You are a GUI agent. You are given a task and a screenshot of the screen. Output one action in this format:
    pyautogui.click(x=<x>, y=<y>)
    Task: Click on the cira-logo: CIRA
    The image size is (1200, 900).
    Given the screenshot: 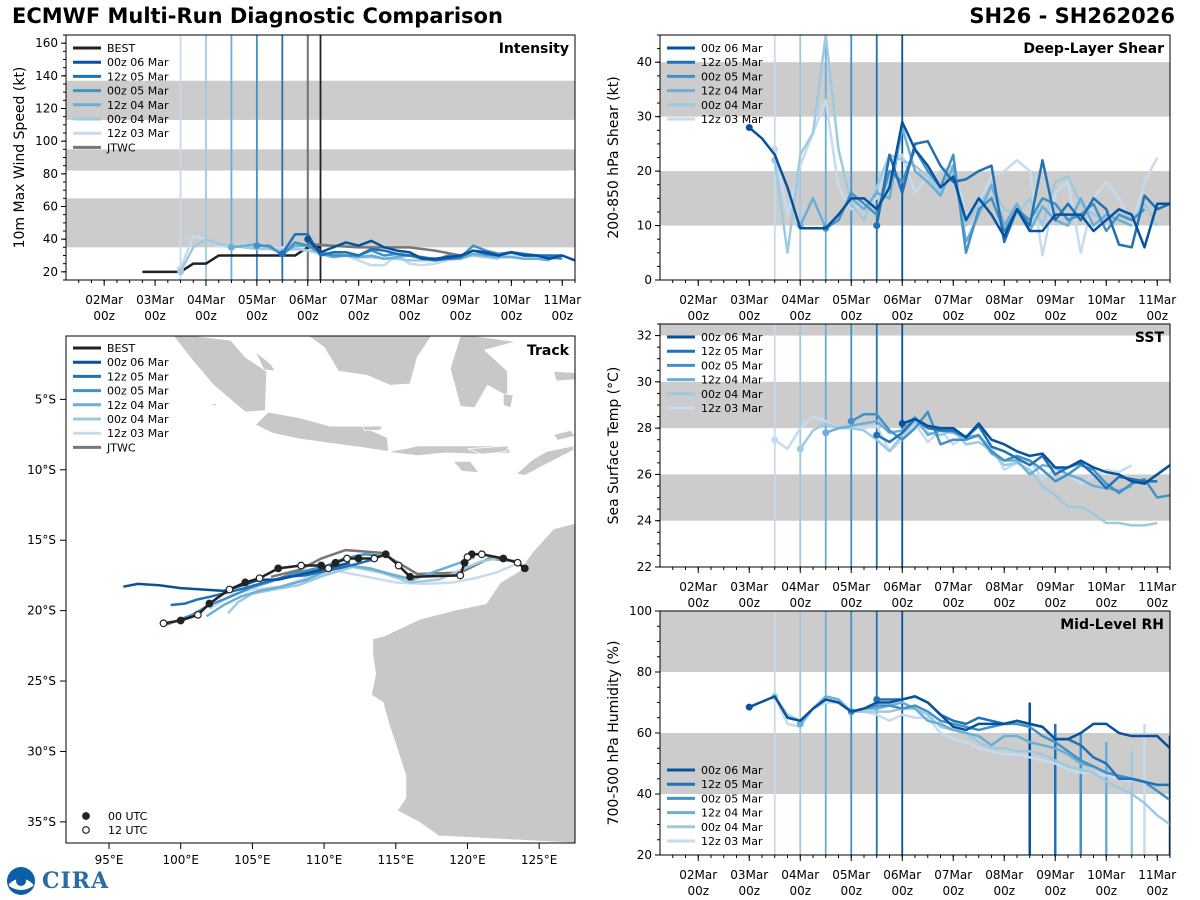 What is the action you would take?
    pyautogui.click(x=57, y=881)
    